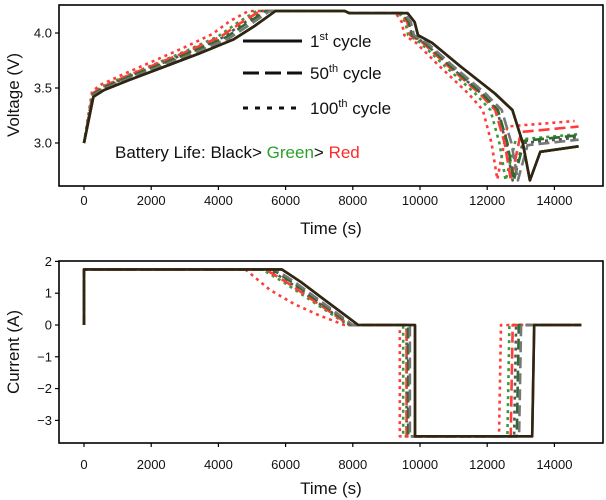 This screenshot has height=500, width=606. I want to click on legend-label: 50th cycle, so click(346, 73).